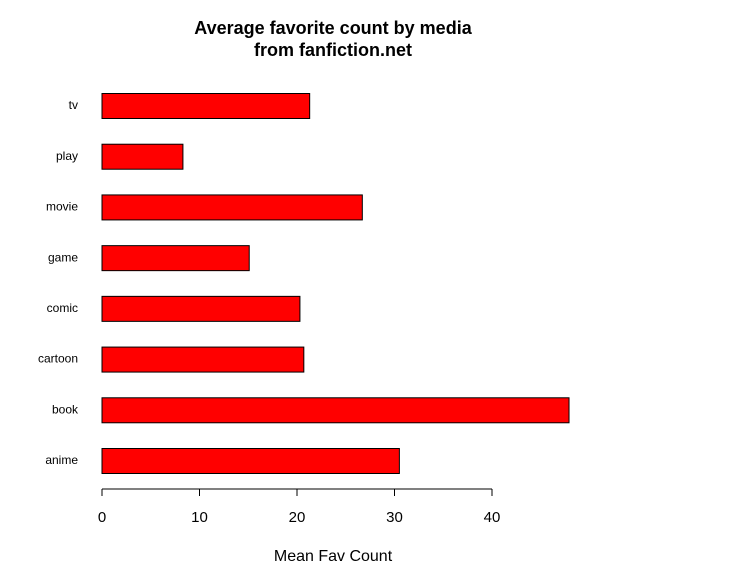  Describe the element at coordinates (58, 359) in the screenshot. I see `y-tick-label: cartoon` at that location.